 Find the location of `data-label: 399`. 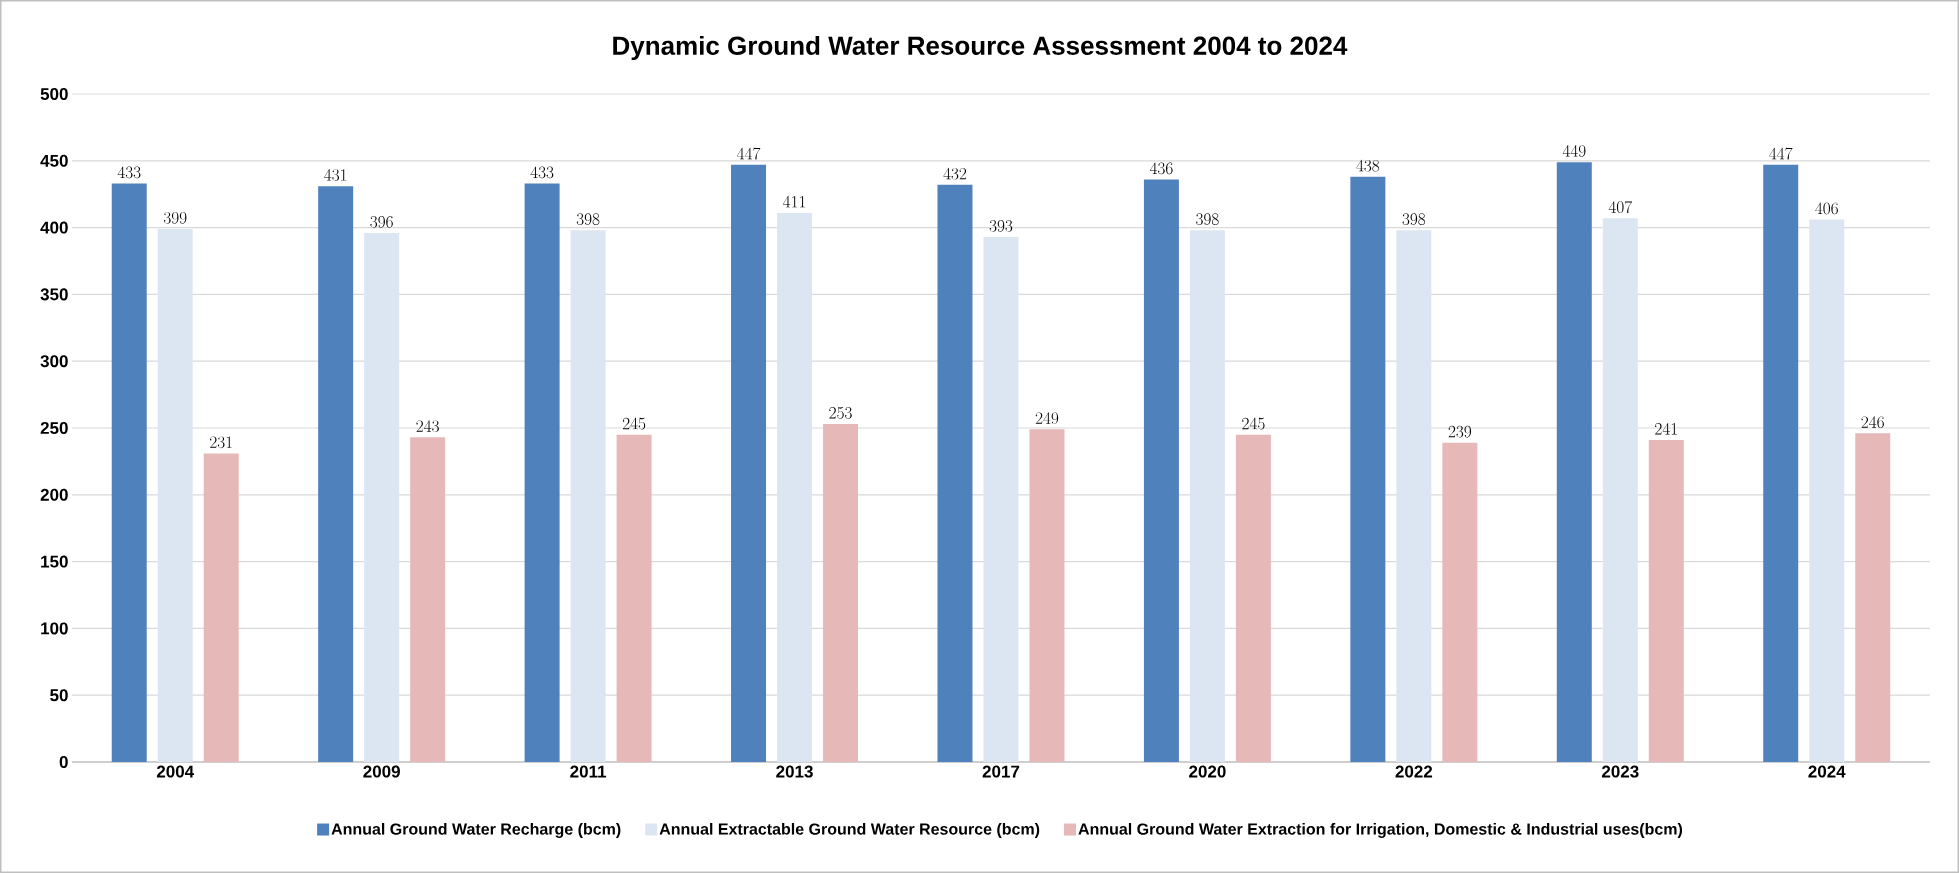

data-label: 399 is located at coordinates (175, 217).